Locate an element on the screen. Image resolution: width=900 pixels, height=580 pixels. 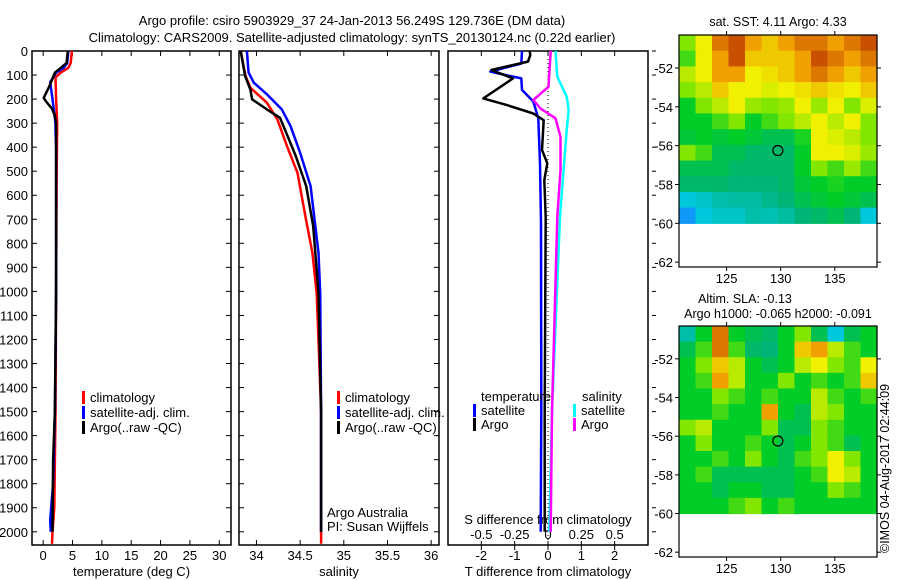
lon-tick-label: 125 is located at coordinates (727, 278).